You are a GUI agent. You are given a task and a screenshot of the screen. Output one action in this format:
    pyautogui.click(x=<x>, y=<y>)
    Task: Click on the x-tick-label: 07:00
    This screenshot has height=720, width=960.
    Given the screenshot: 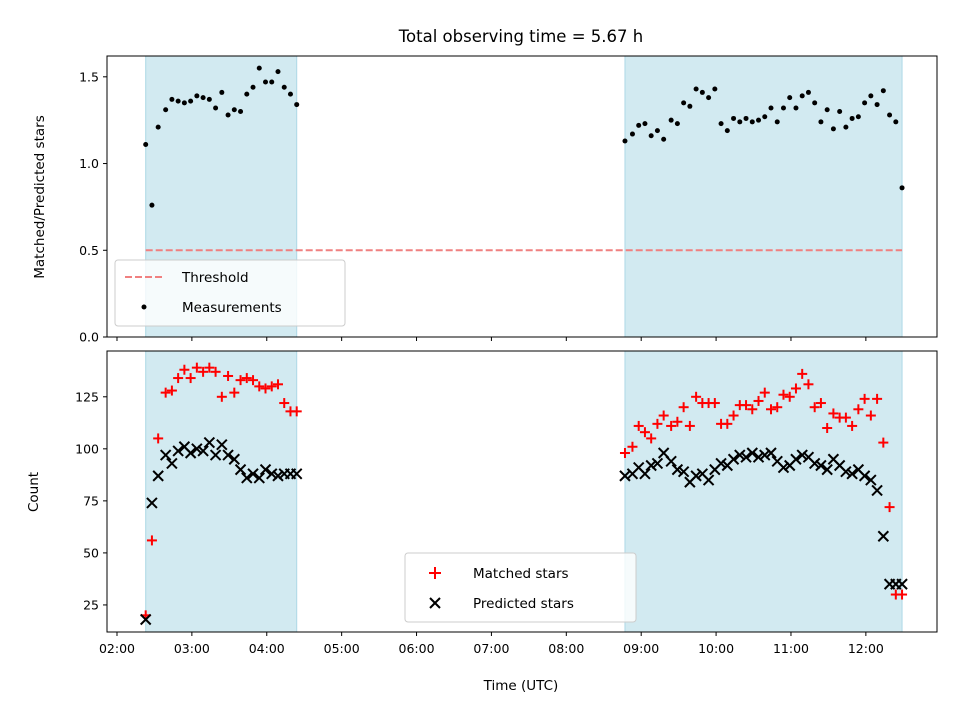 What is the action you would take?
    pyautogui.click(x=491, y=648)
    